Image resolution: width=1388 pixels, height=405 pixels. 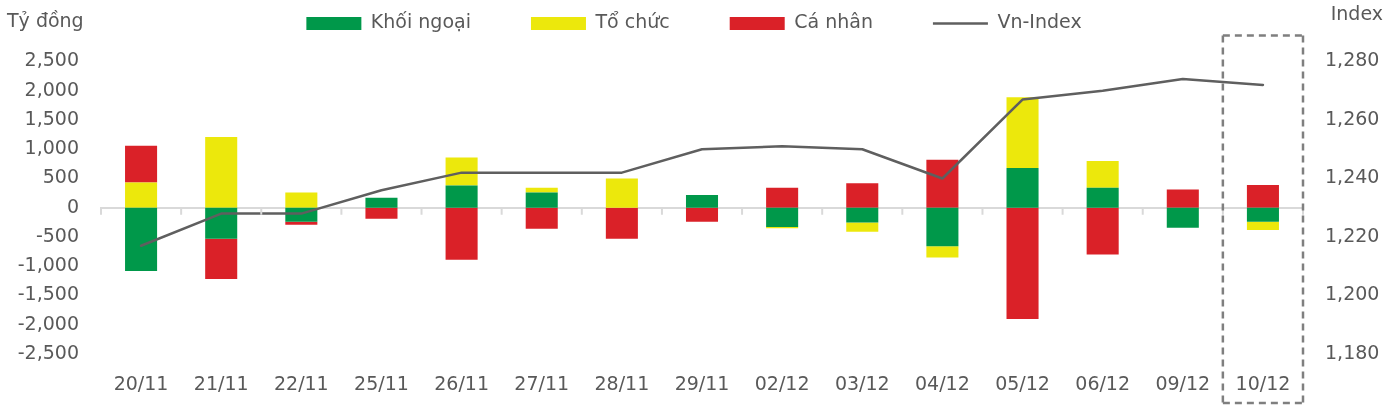 What do you see at coordinates (622, 383) in the screenshot?
I see `x-tick-label: 28/11` at bounding box center [622, 383].